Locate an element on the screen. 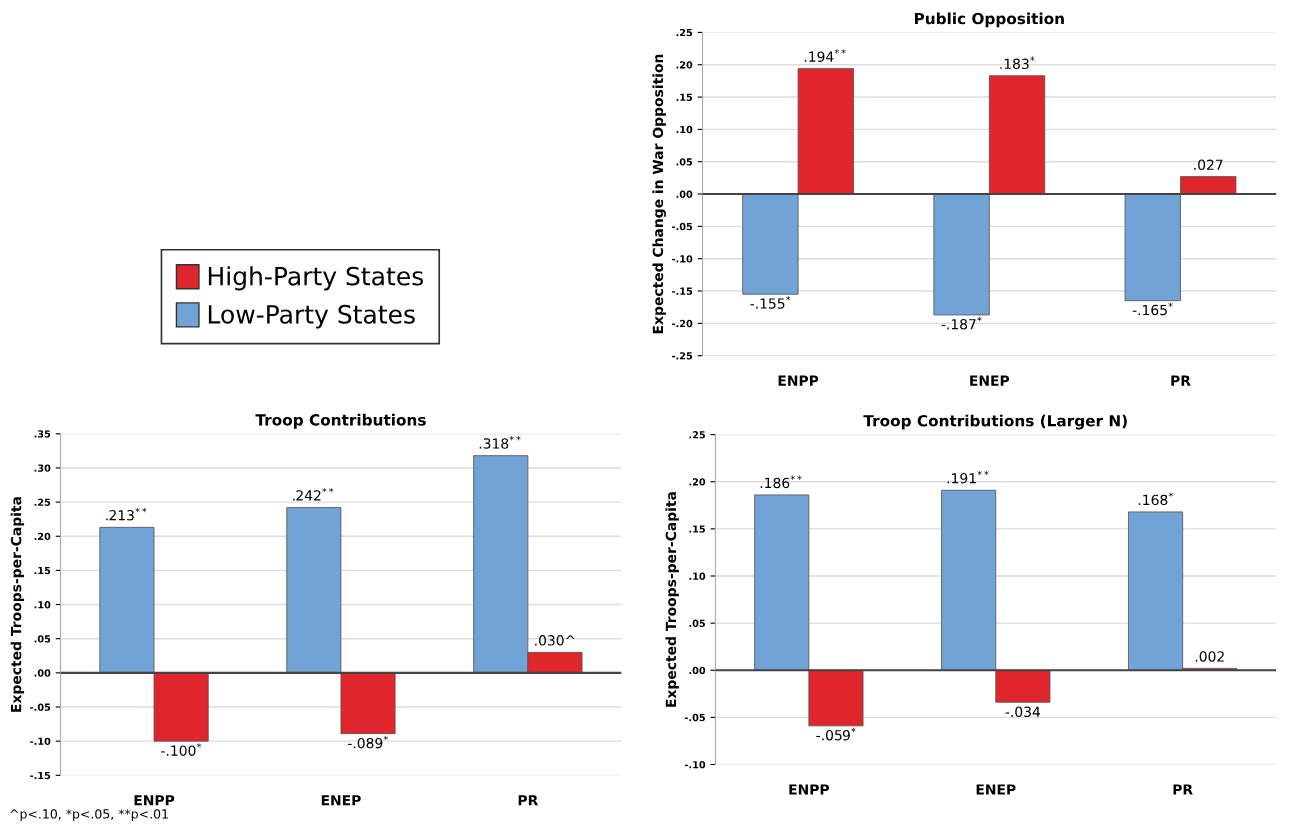 The height and width of the screenshot is (831, 1289). data-label: .168$^{*}$ is located at coordinates (1155, 499).